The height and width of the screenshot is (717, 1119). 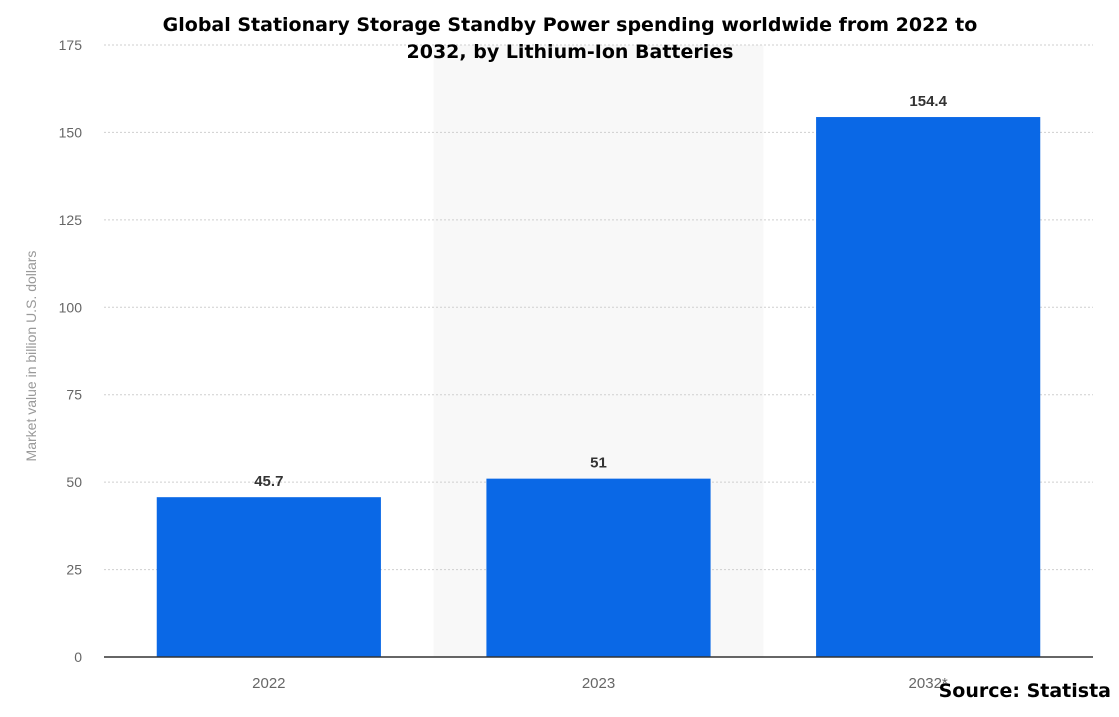 What do you see at coordinates (74, 395) in the screenshot?
I see `y-tick-label: 75` at bounding box center [74, 395].